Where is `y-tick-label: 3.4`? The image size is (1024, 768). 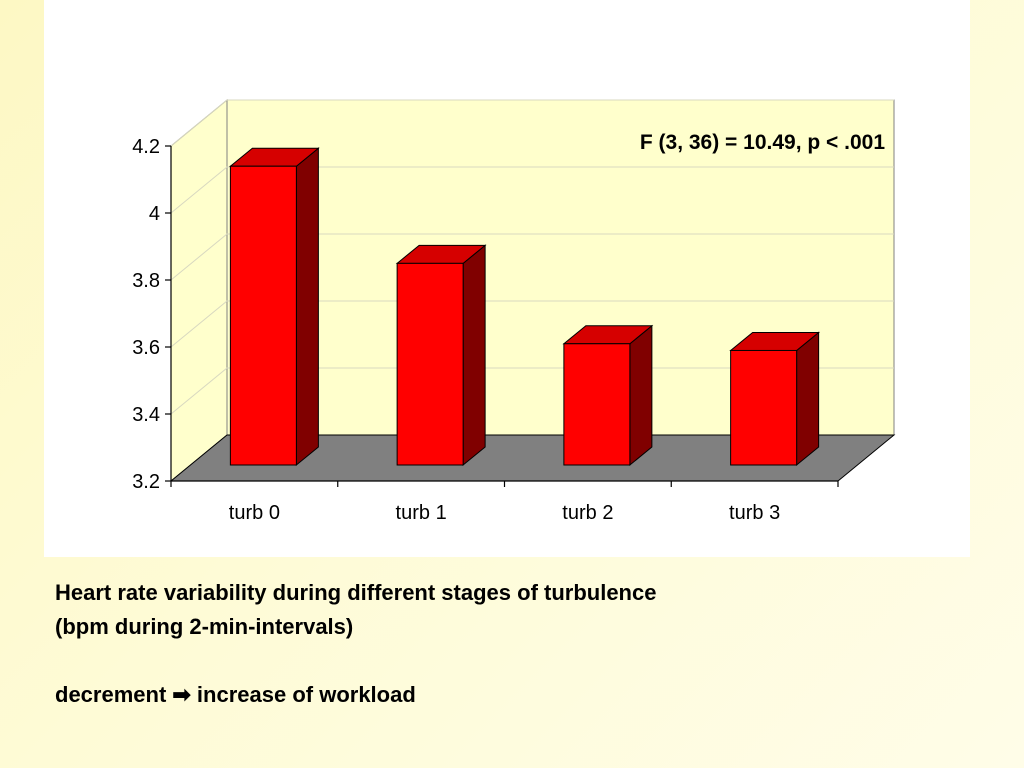 y-tick-label: 3.4 is located at coordinates (146, 415).